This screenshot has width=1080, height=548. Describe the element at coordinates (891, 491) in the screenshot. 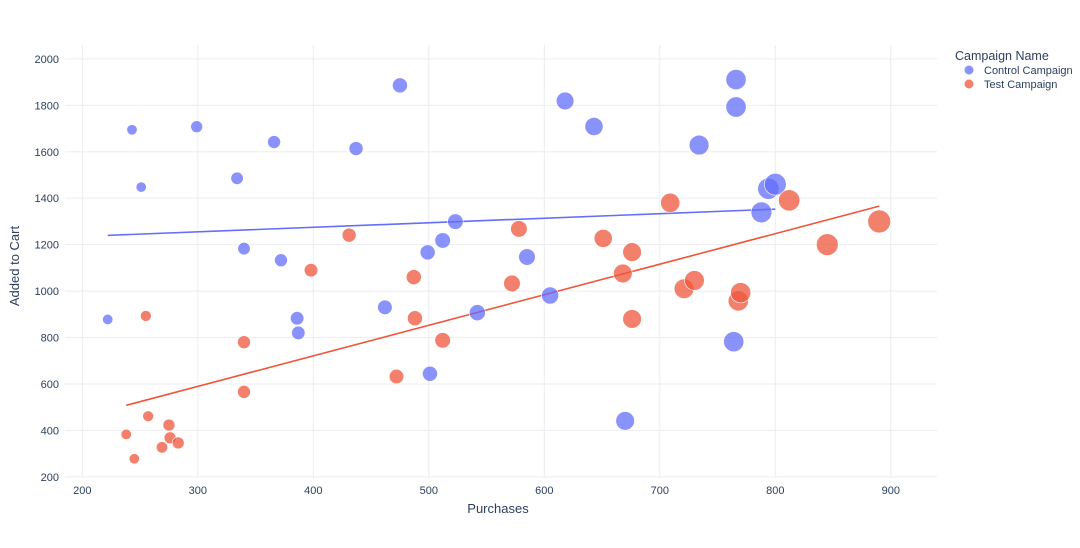

I see `x-tick-label: 900` at that location.